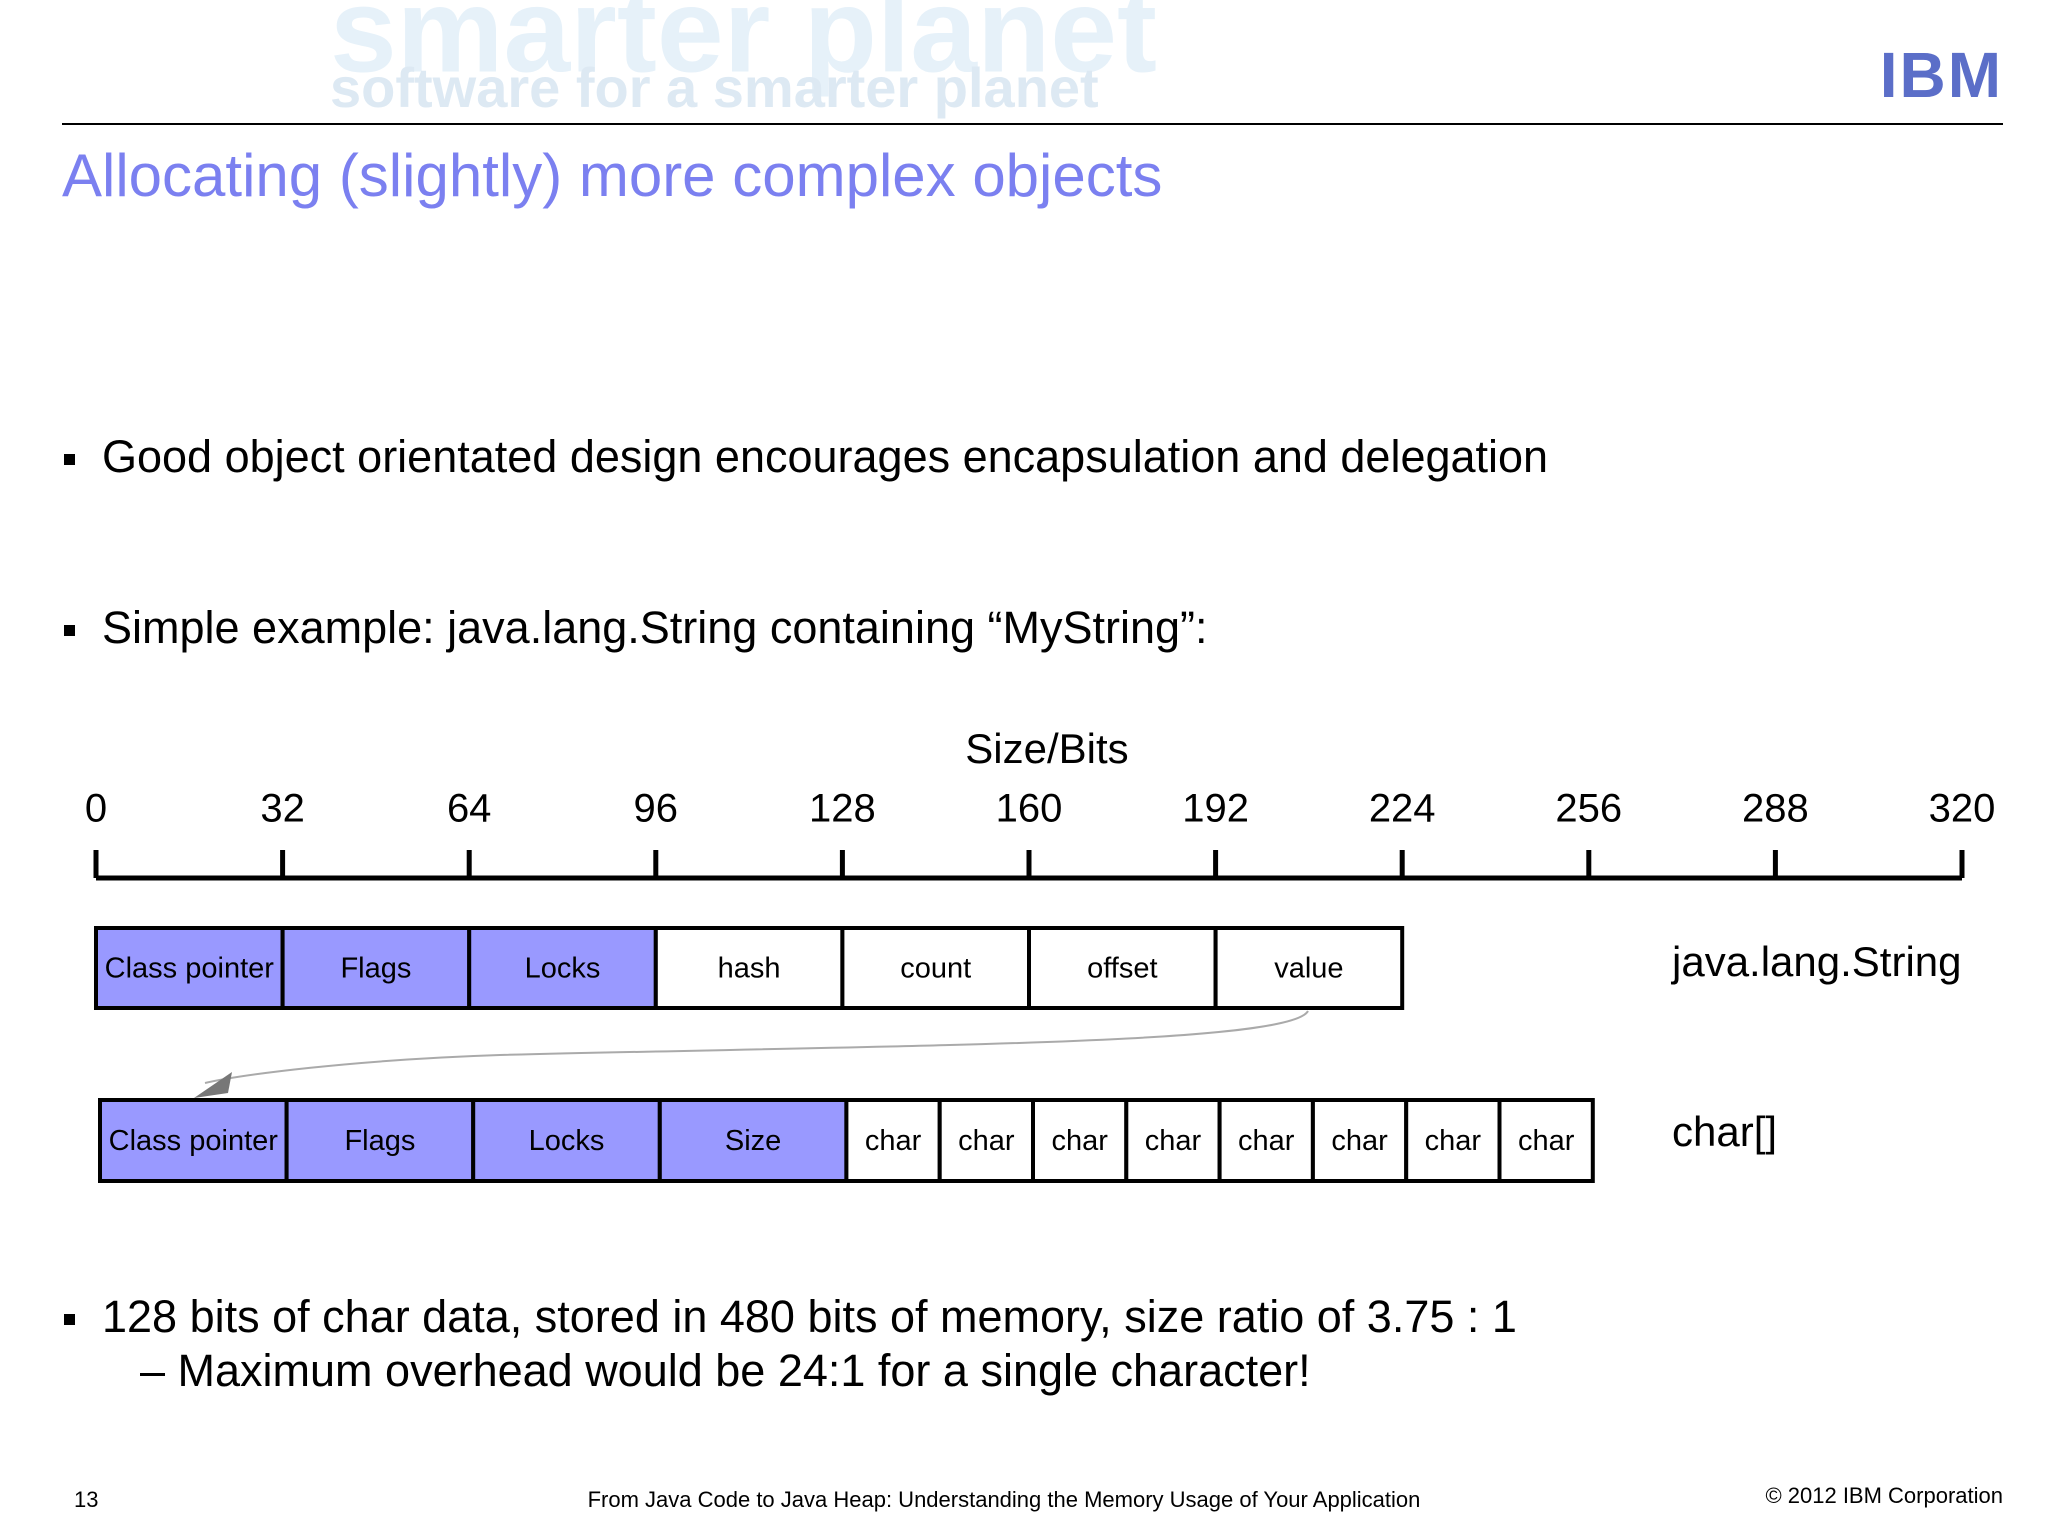  I want to click on field-label: Size, so click(753, 1141).